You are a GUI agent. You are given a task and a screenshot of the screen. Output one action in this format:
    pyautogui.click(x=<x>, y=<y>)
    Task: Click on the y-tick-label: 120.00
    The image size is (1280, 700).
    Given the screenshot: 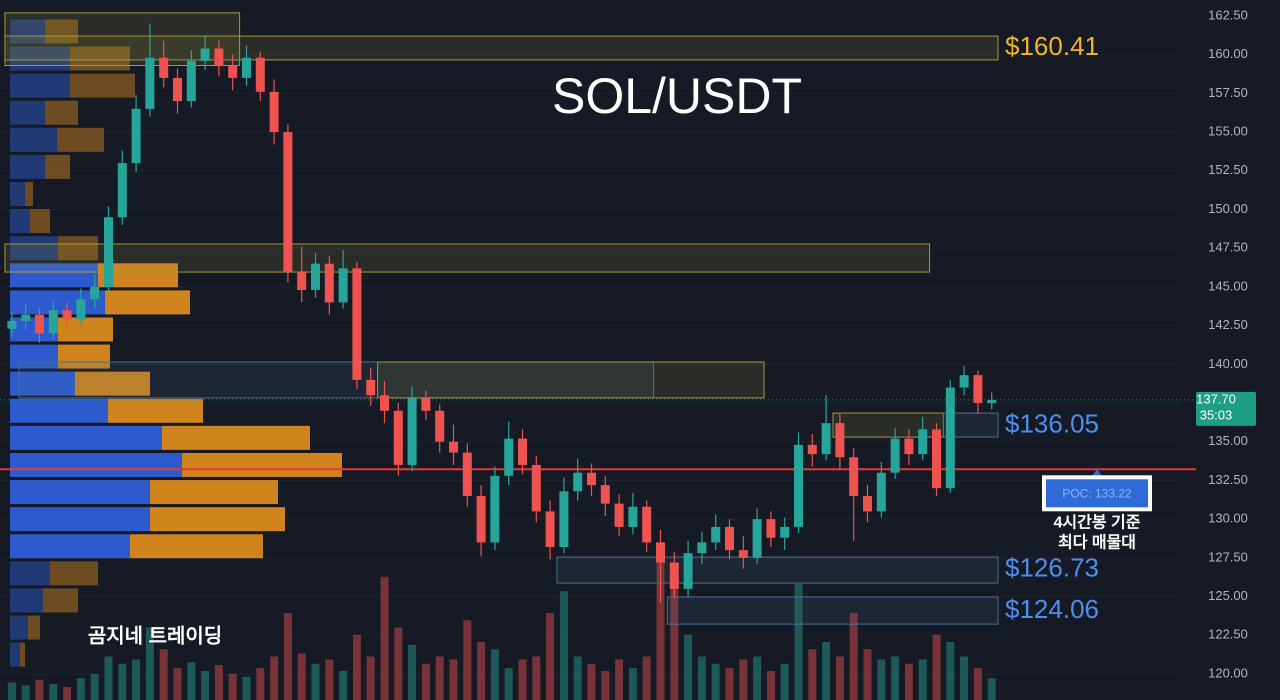 What is the action you would take?
    pyautogui.click(x=1228, y=672)
    